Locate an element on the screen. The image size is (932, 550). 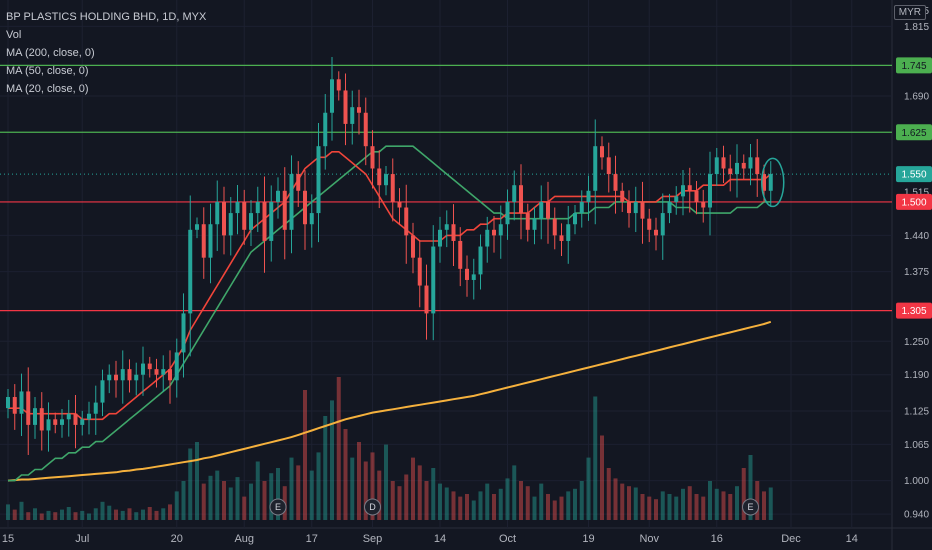
currency-badge: MYR is located at coordinates (909, 12).